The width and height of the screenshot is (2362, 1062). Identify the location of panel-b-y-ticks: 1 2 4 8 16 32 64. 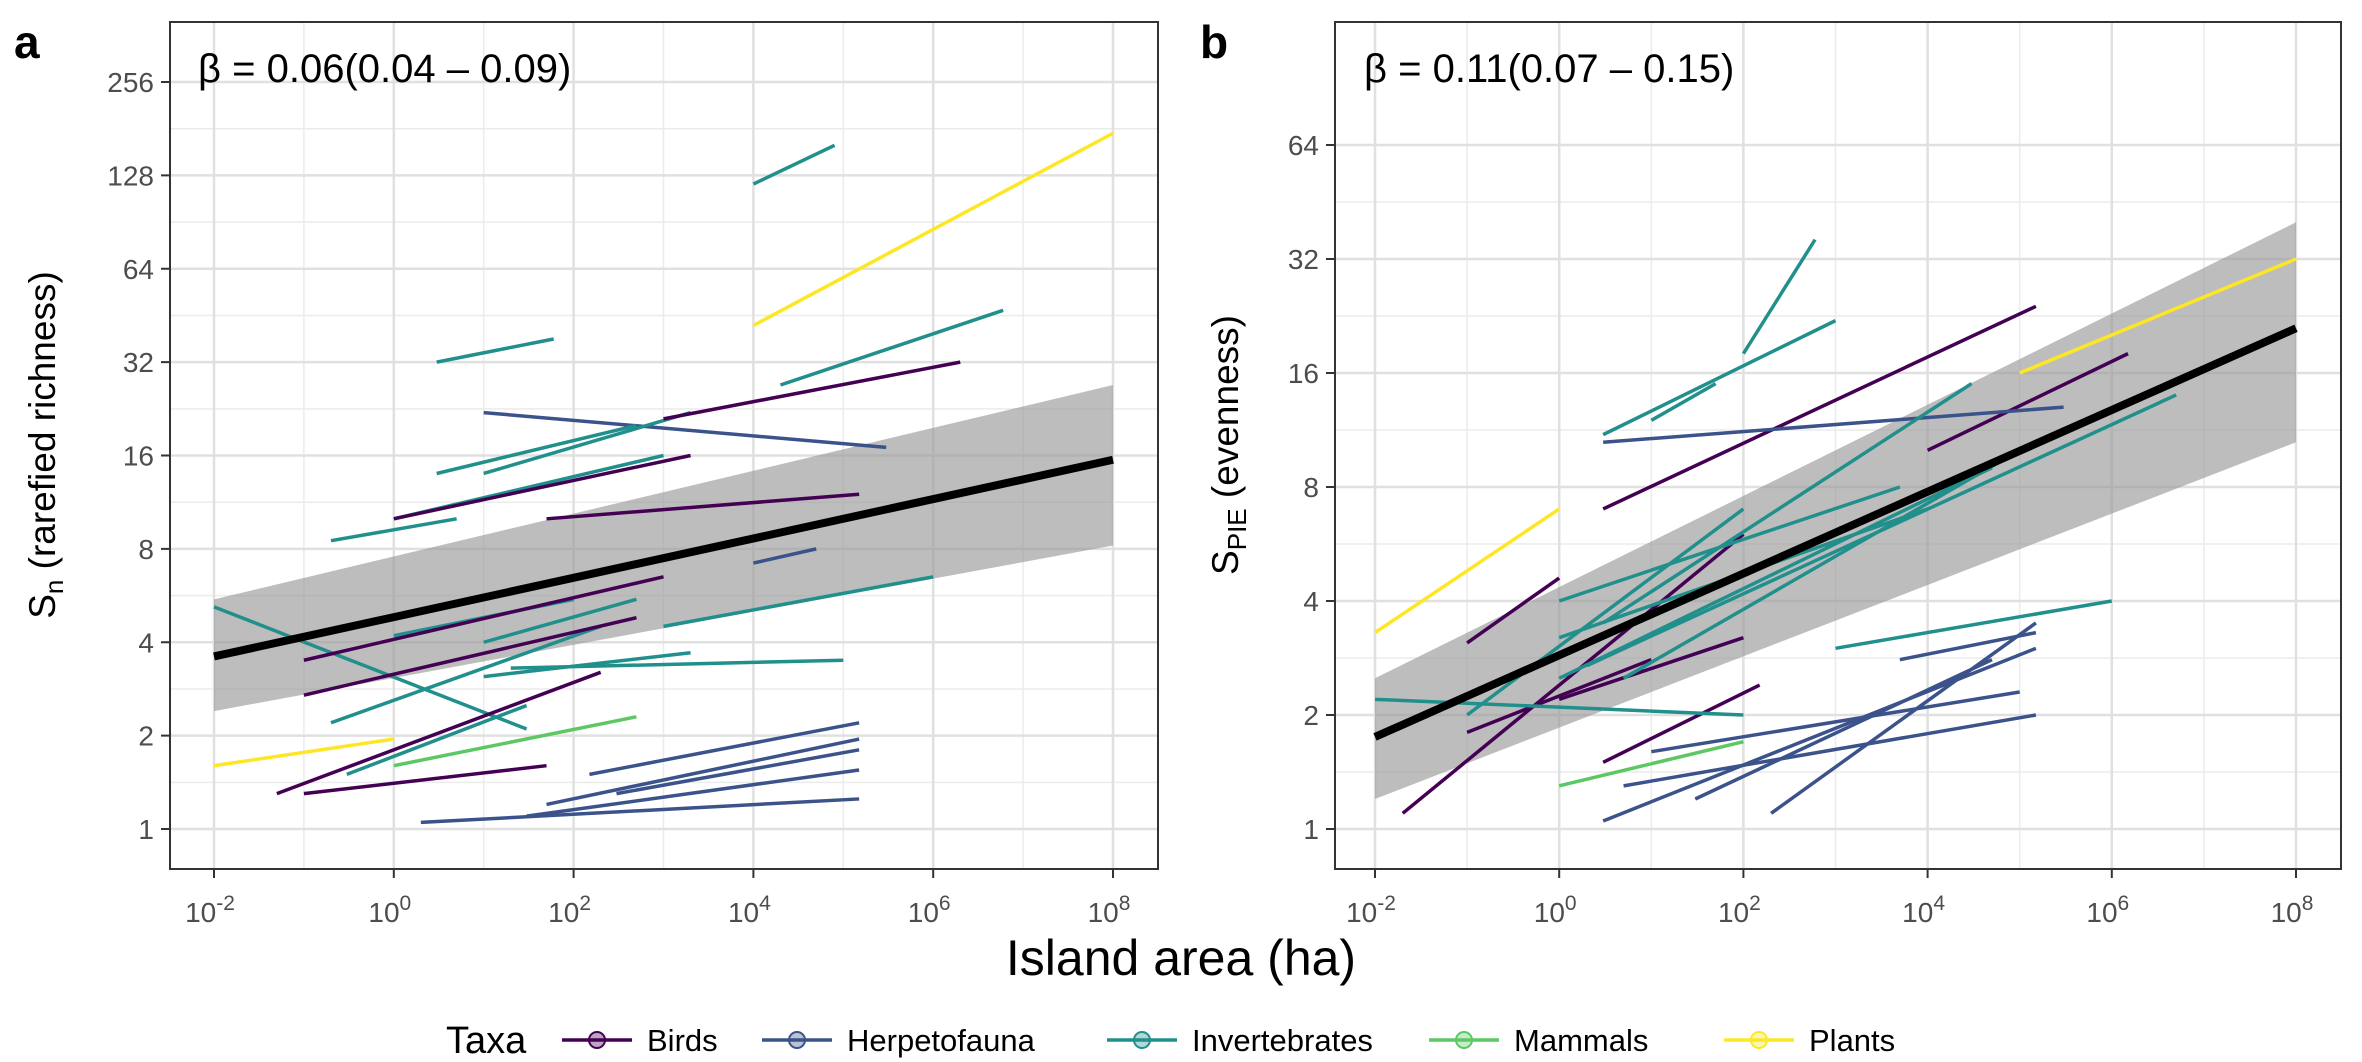
(1311, 487).